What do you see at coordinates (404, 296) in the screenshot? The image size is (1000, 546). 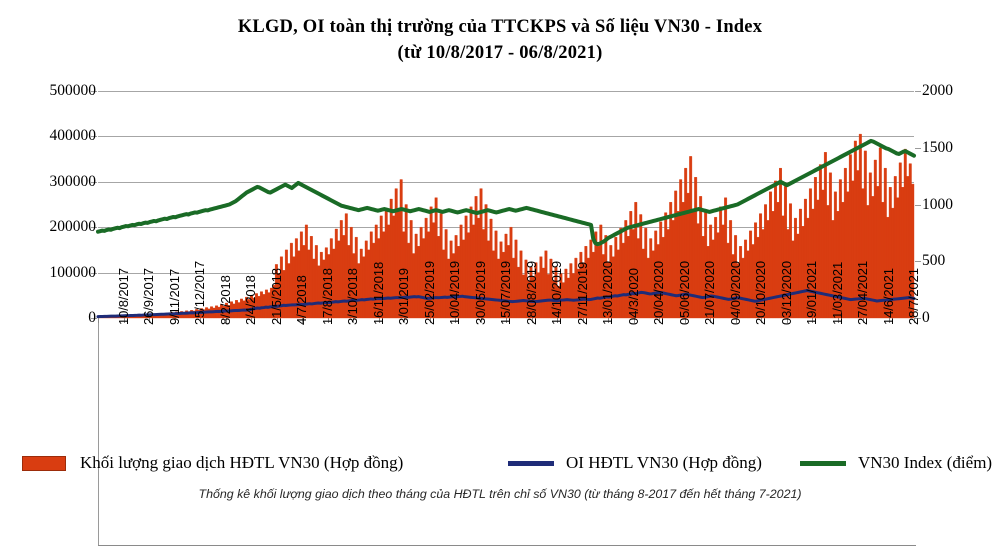 I see `x-axis-tick-label: 3/01/2019` at bounding box center [404, 296].